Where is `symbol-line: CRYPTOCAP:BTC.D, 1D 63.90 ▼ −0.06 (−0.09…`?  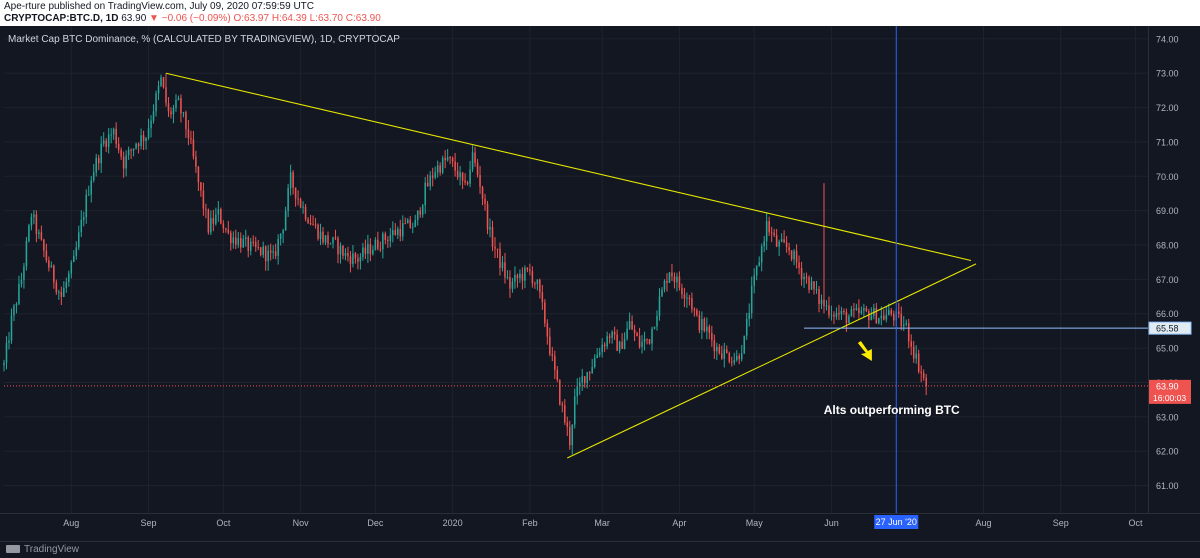 symbol-line: CRYPTOCAP:BTC.D, 1D 63.90 ▼ −0.06 (−0.09… is located at coordinates (192, 18).